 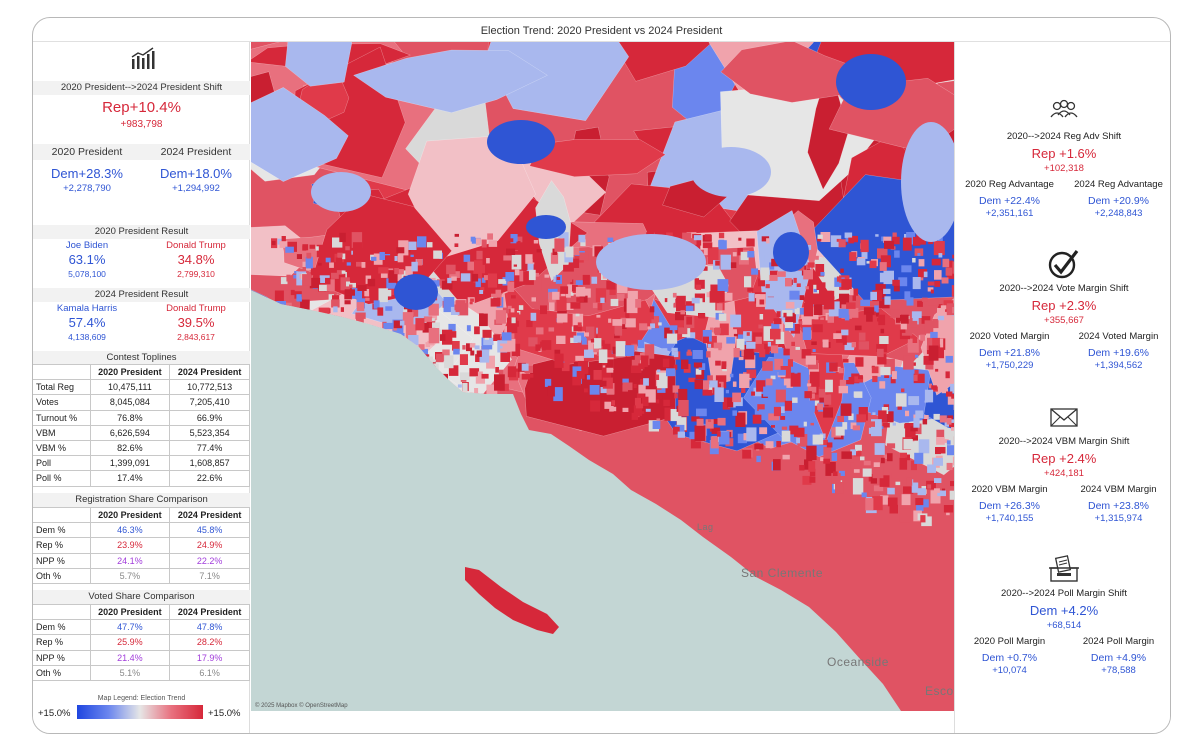 I want to click on value-2020: 10,475,111, so click(x=130, y=387).